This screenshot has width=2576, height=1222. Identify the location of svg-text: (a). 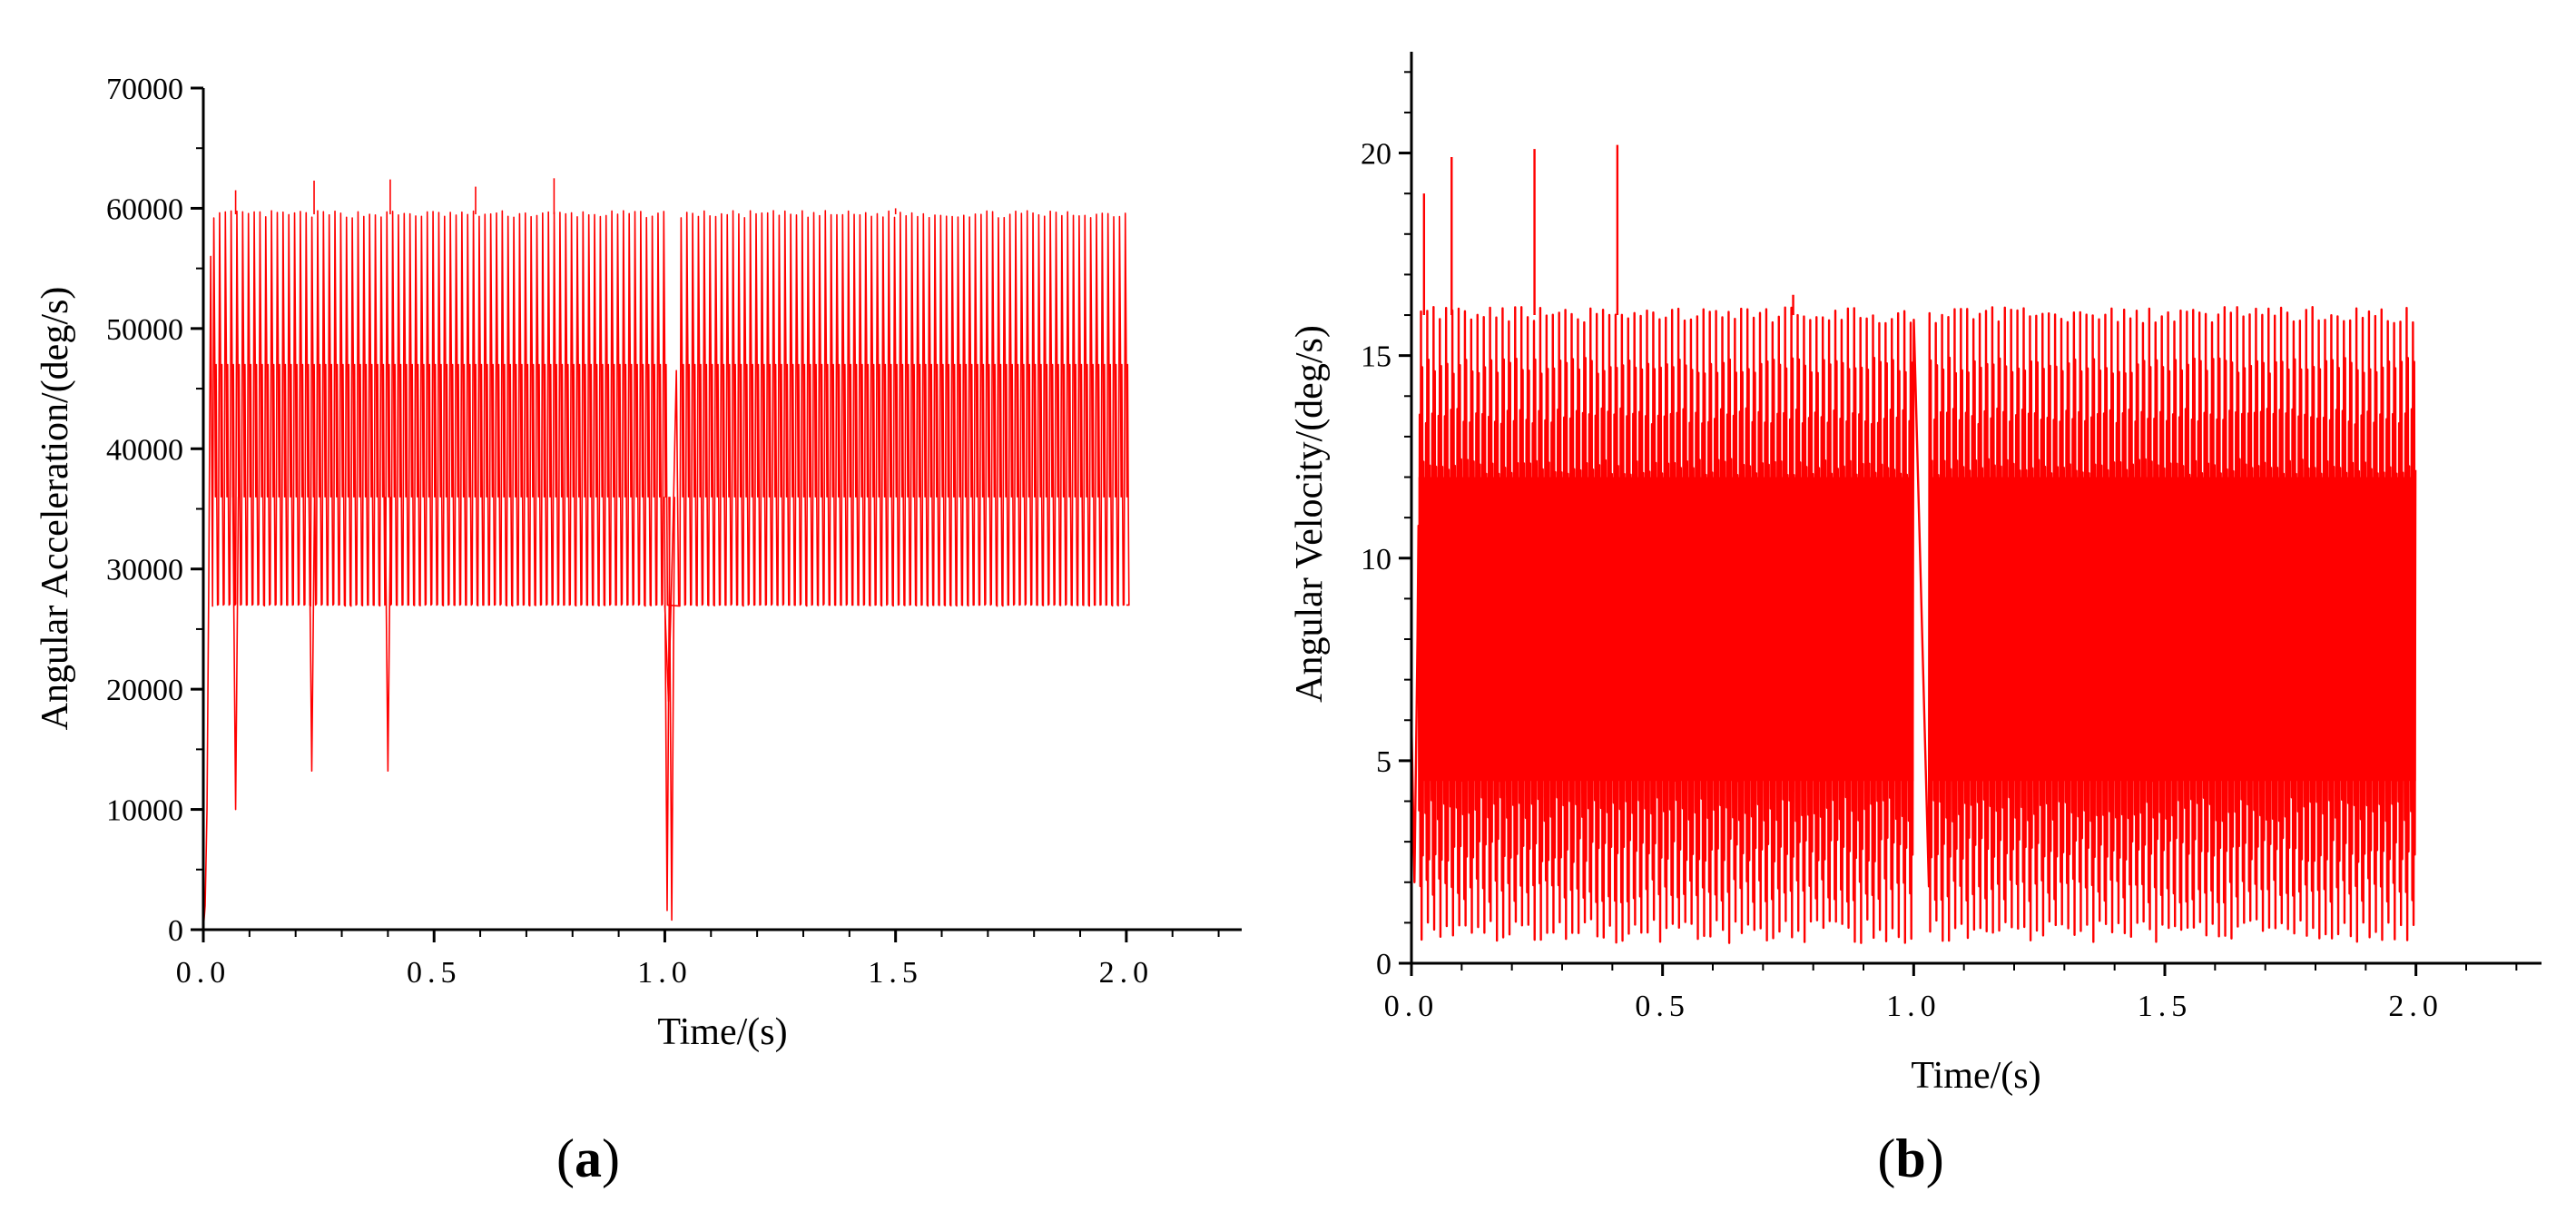
(588, 1158).